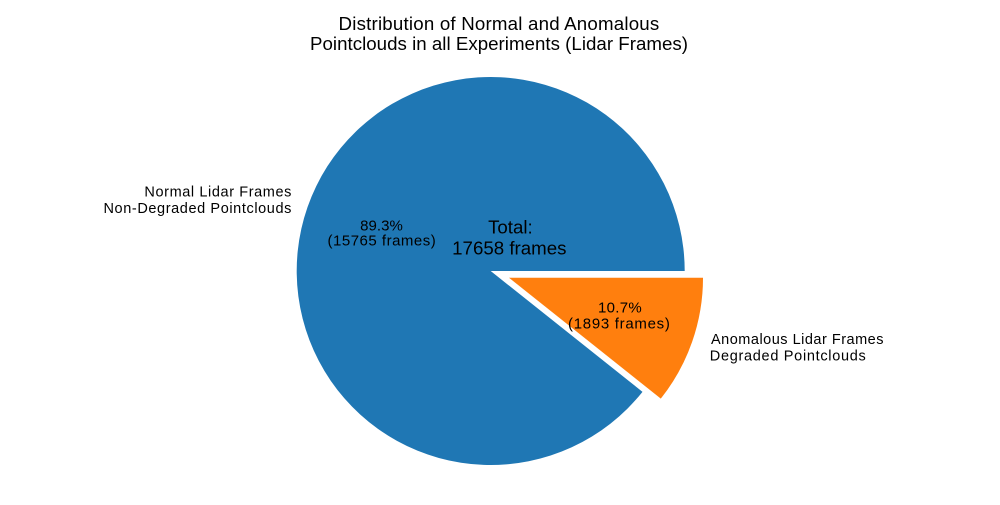  Describe the element at coordinates (382, 241) in the screenshot. I see `svg-text: (15765 frames)` at that location.